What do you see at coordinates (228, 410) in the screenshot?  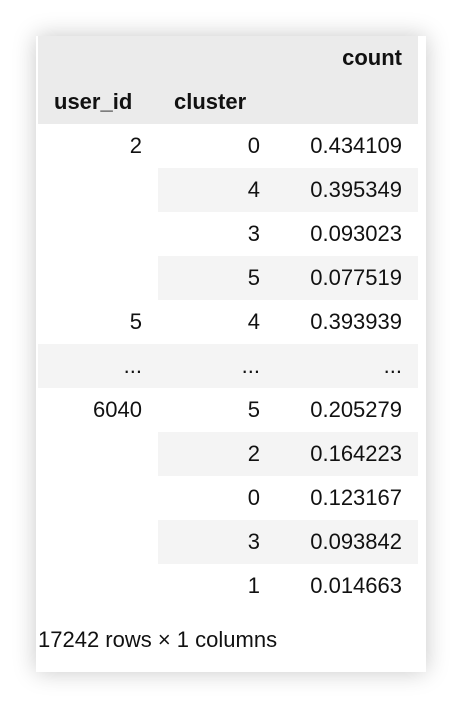 I see `table-row: 6040 5 0.205279` at bounding box center [228, 410].